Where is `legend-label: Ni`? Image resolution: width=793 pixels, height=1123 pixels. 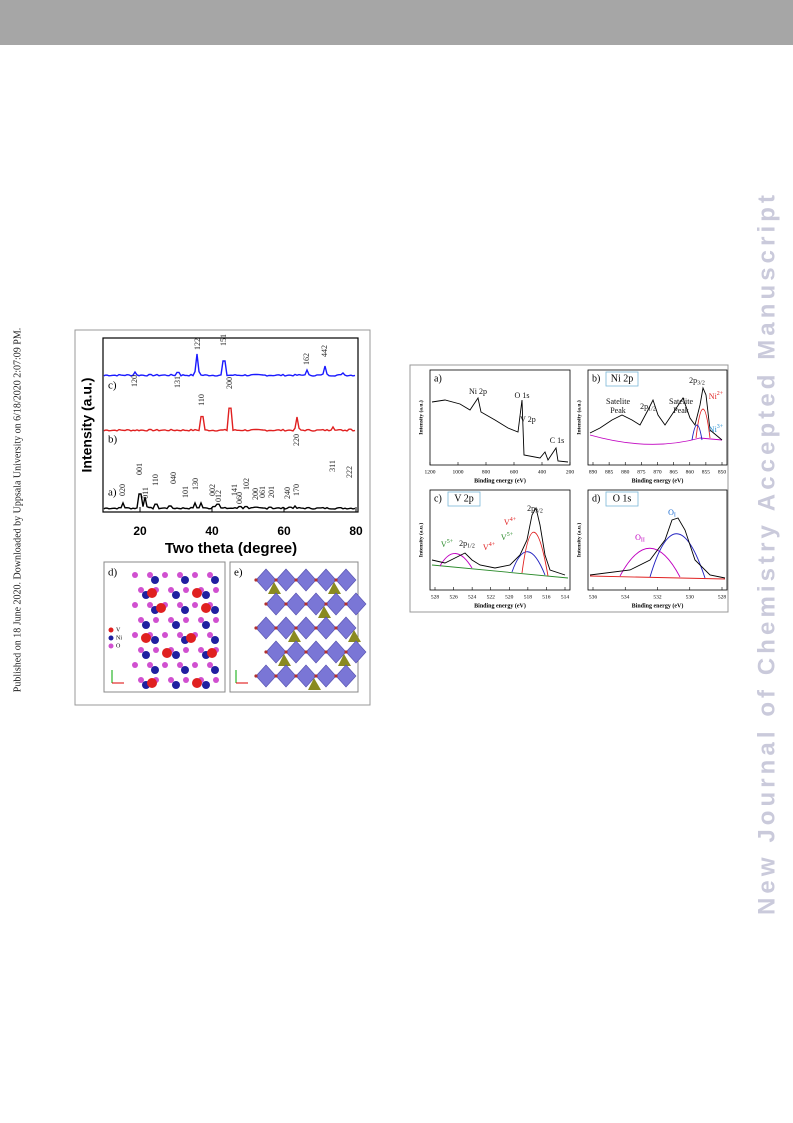 legend-label: Ni is located at coordinates (119, 638).